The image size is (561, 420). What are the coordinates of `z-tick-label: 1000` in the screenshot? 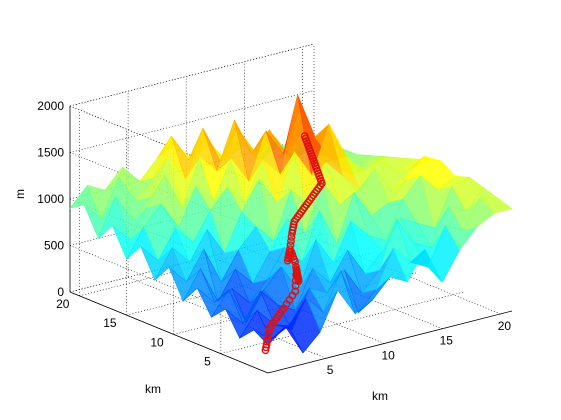 It's located at (50, 199).